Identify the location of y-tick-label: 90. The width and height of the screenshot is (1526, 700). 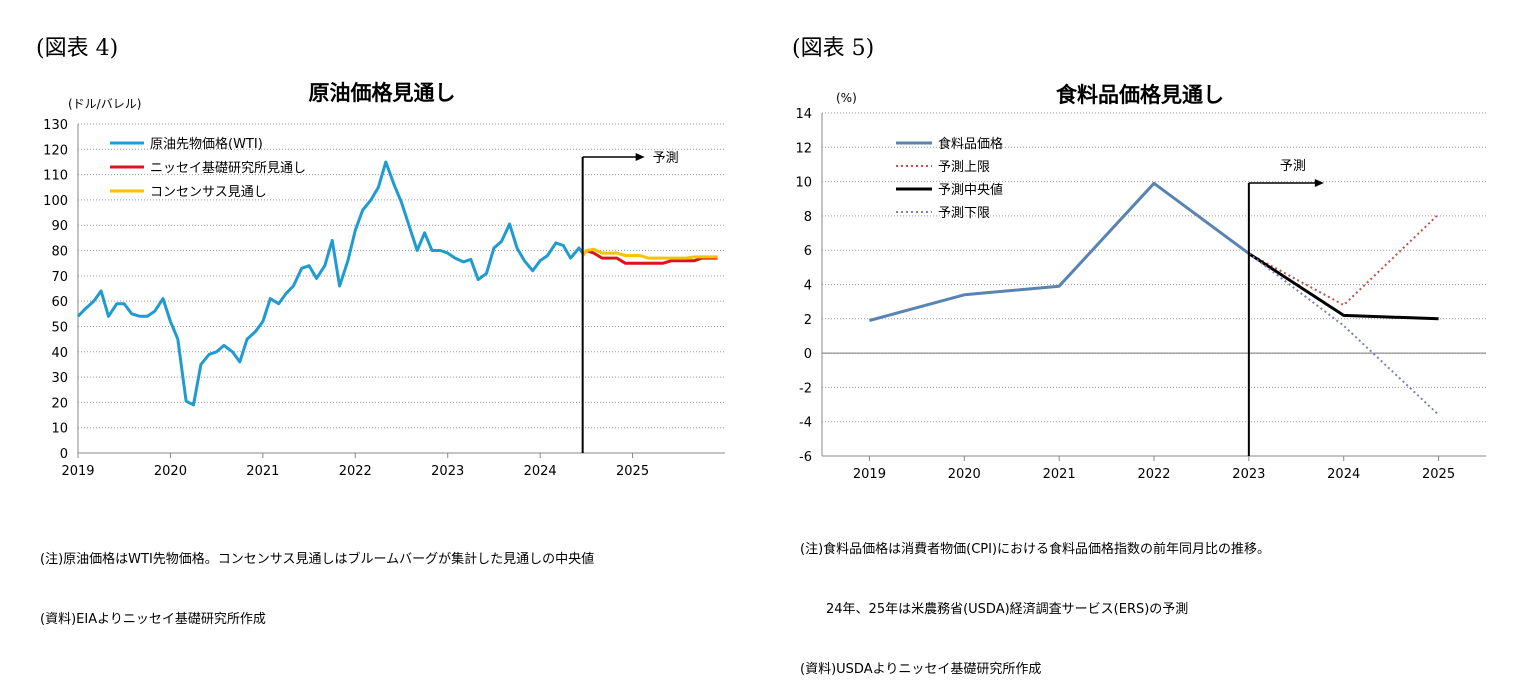
(59, 226).